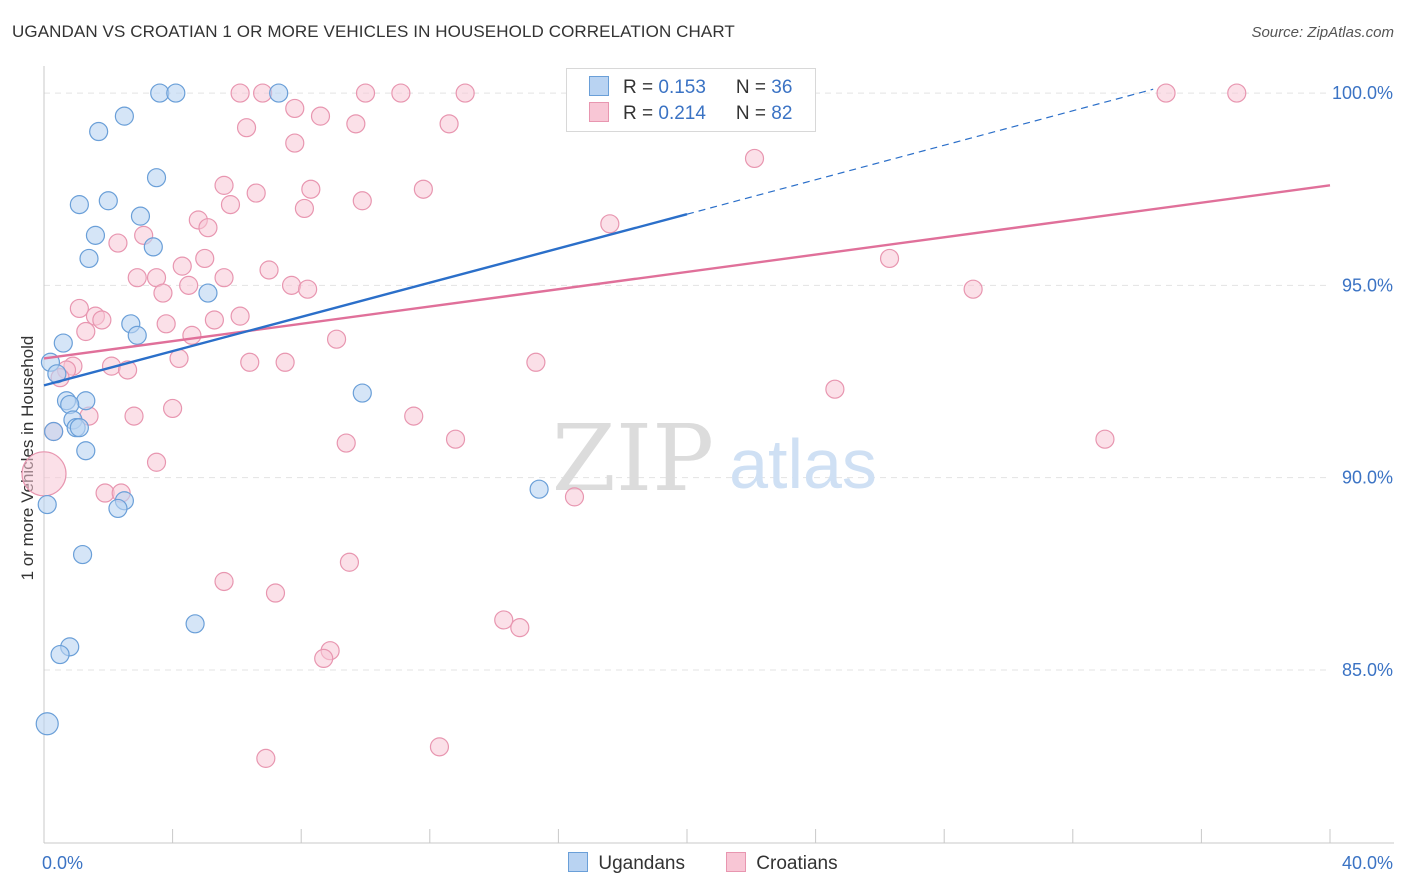 Image resolution: width=1406 pixels, height=892 pixels. What do you see at coordinates (1362, 93) in the screenshot?
I see `y-tick-label: 100.0%` at bounding box center [1362, 93].